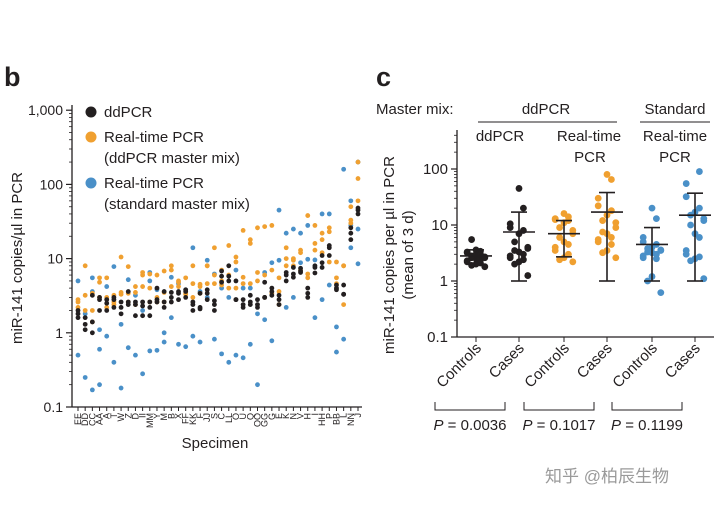 The height and width of the screenshot is (507, 720). I want to click on c-y-tick-label: 10, so click(439, 225).